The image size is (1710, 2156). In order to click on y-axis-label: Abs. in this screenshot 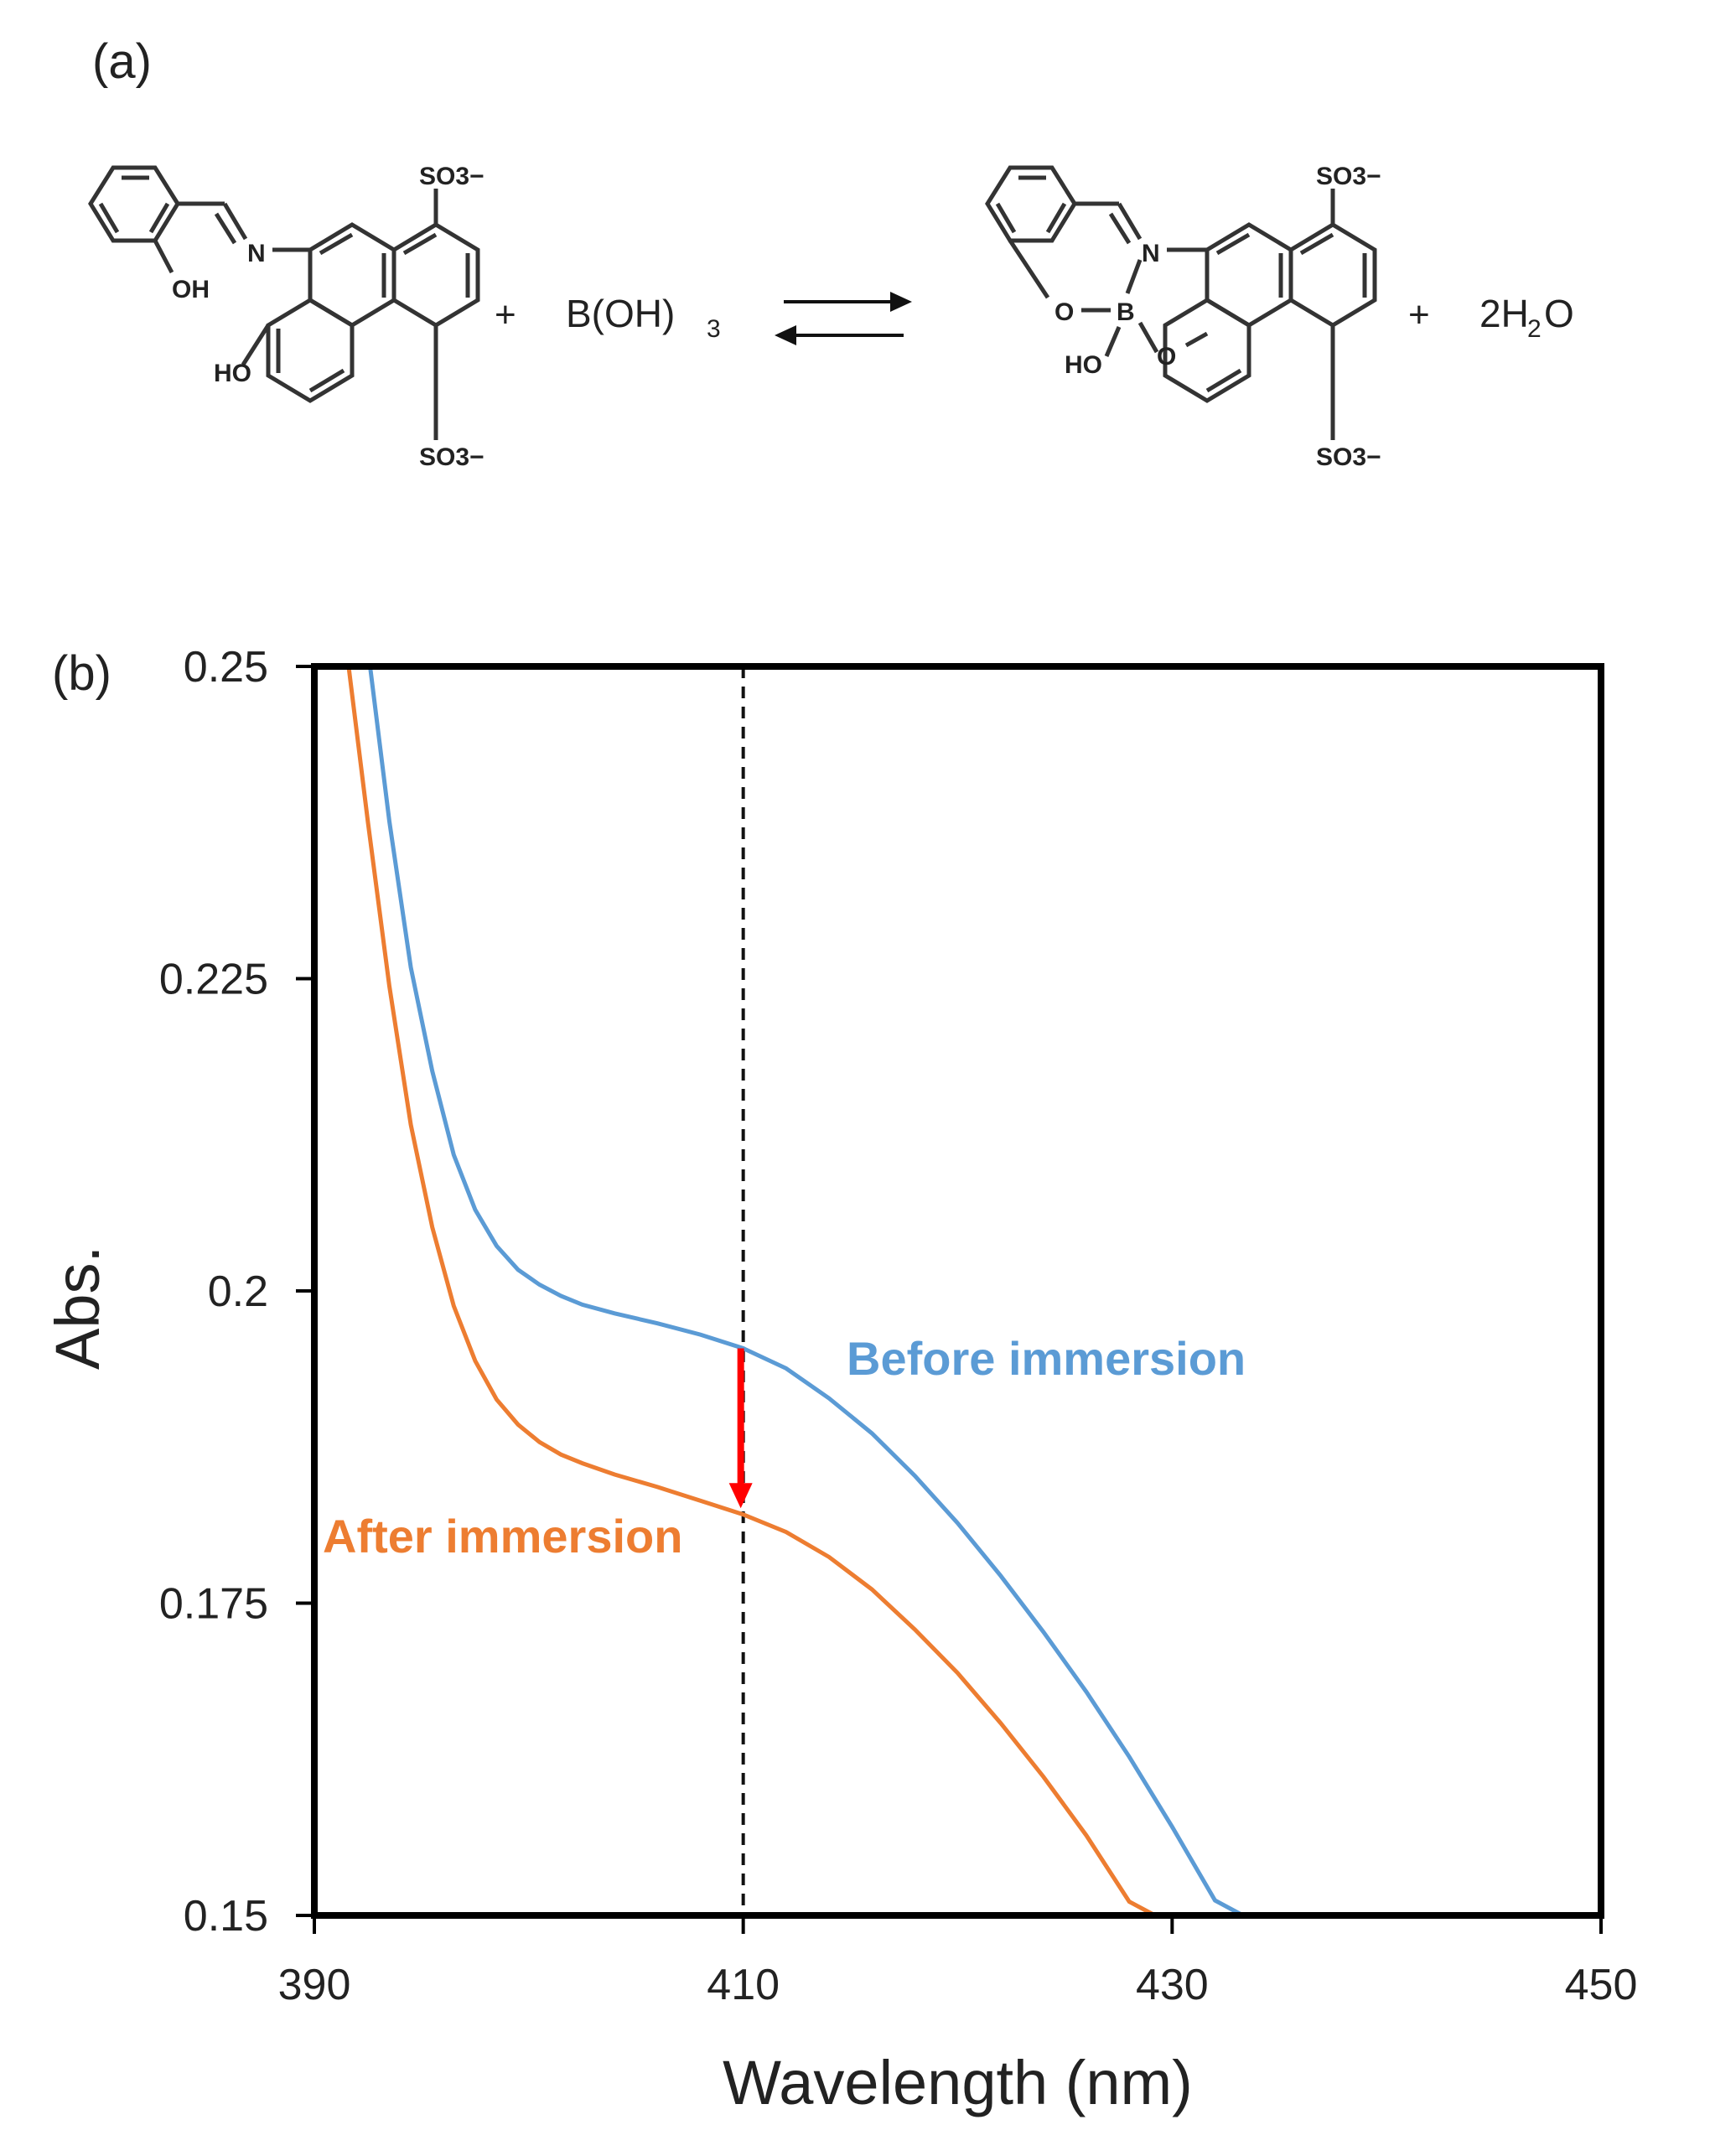, I will do `click(77, 1308)`.